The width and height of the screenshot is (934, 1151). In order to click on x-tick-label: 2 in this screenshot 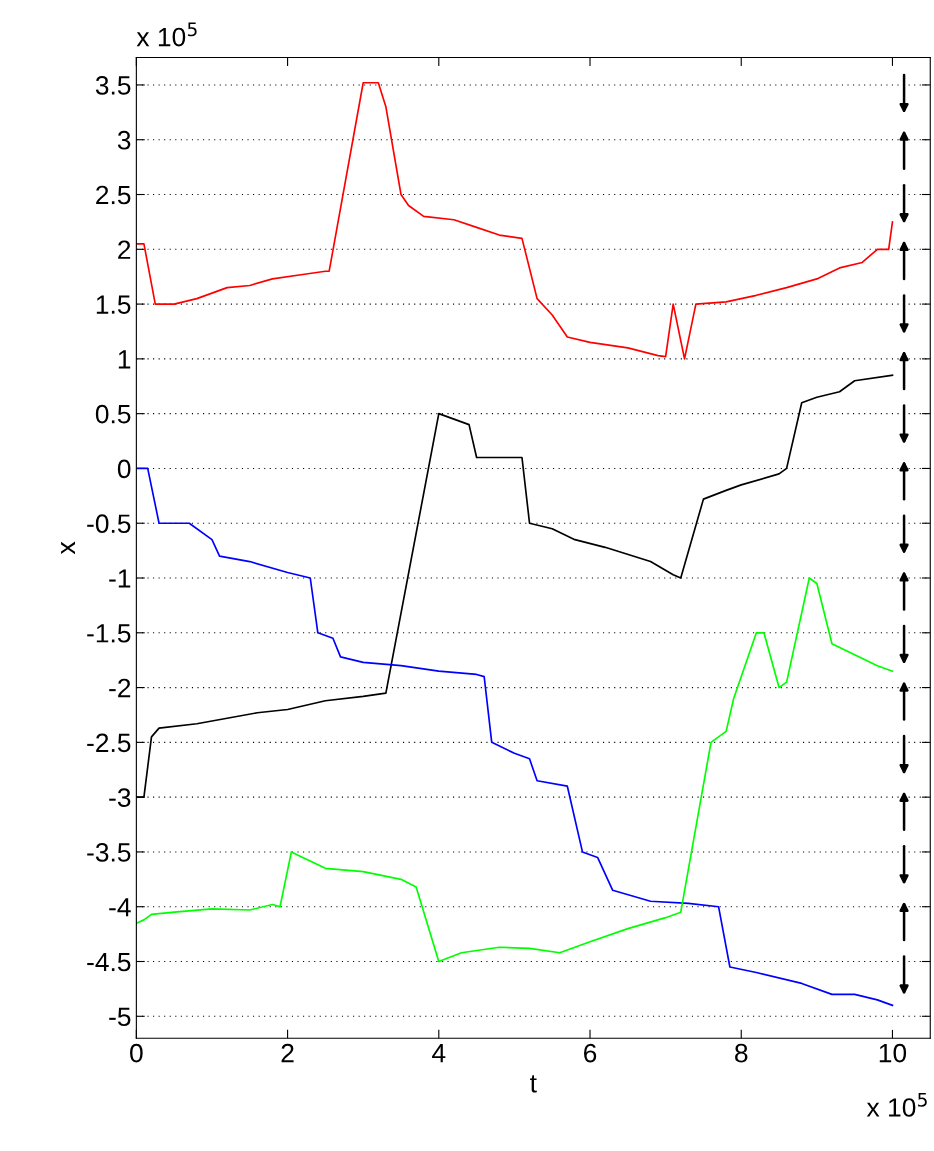, I will do `click(287, 1053)`.